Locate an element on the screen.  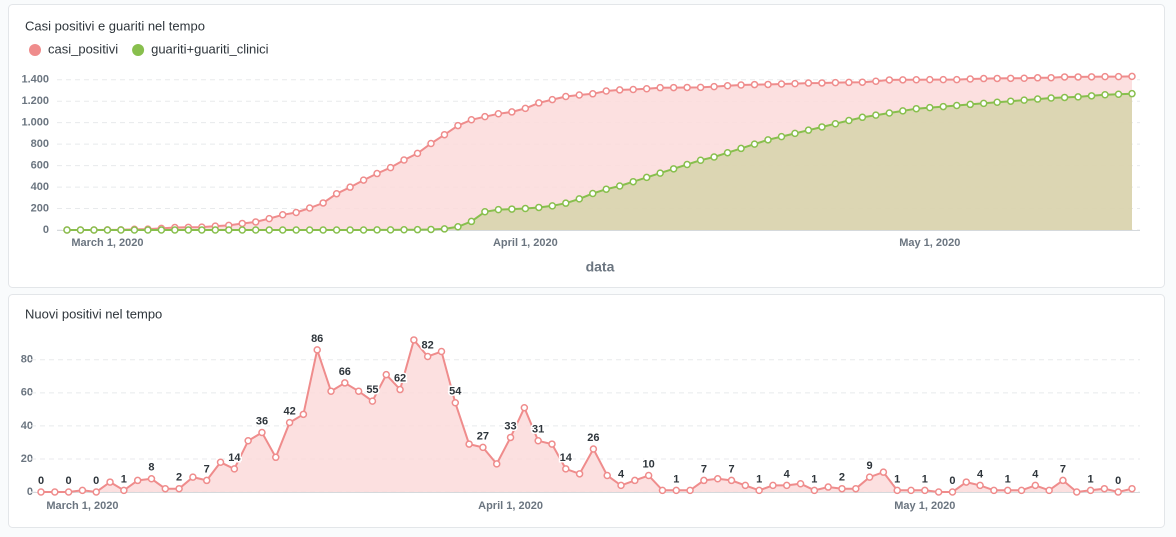
data-label: 36 is located at coordinates (262, 421).